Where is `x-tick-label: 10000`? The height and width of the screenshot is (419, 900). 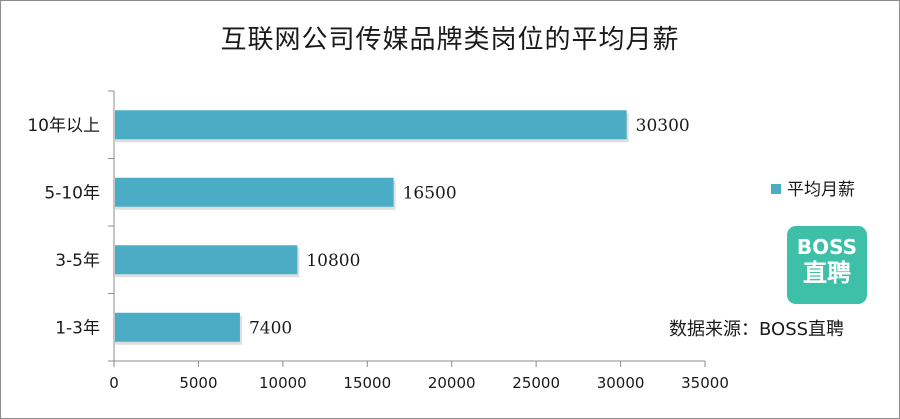 x-tick-label: 10000 is located at coordinates (283, 383).